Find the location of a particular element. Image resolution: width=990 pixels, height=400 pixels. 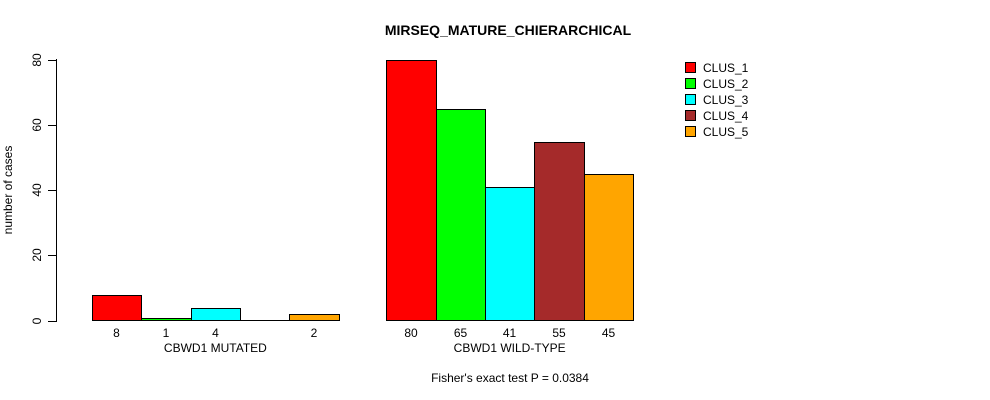

legend: CLUS_1 CLUS_2 CLUS_3 CLUS_4 CLUS_5 is located at coordinates (716, 100).